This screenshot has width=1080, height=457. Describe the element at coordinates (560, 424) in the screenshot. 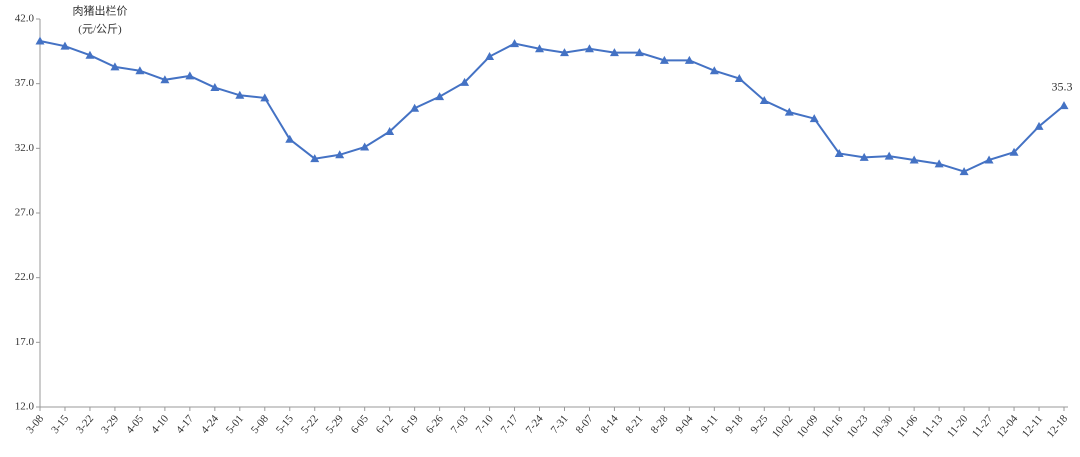

I see `x-tick-label: 7-31` at that location.